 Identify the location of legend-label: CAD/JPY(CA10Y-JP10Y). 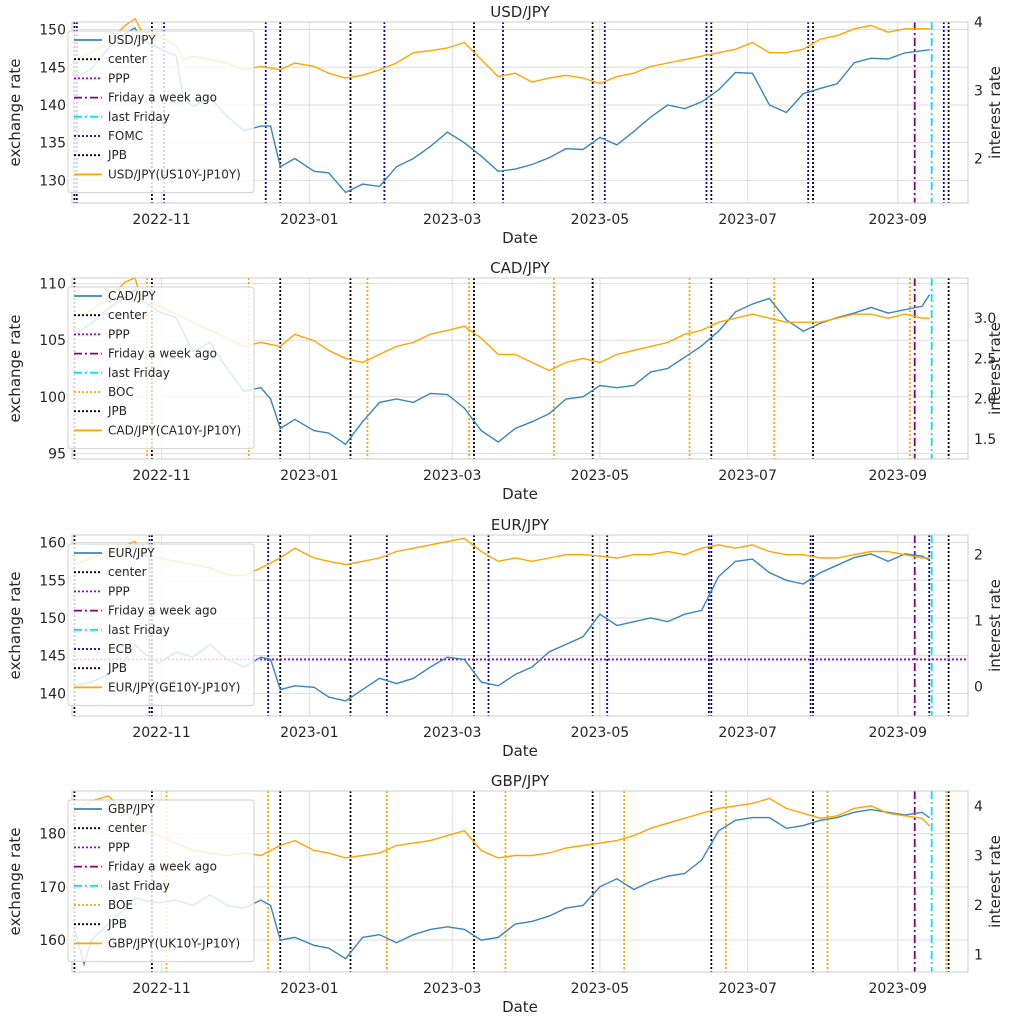
(174, 430).